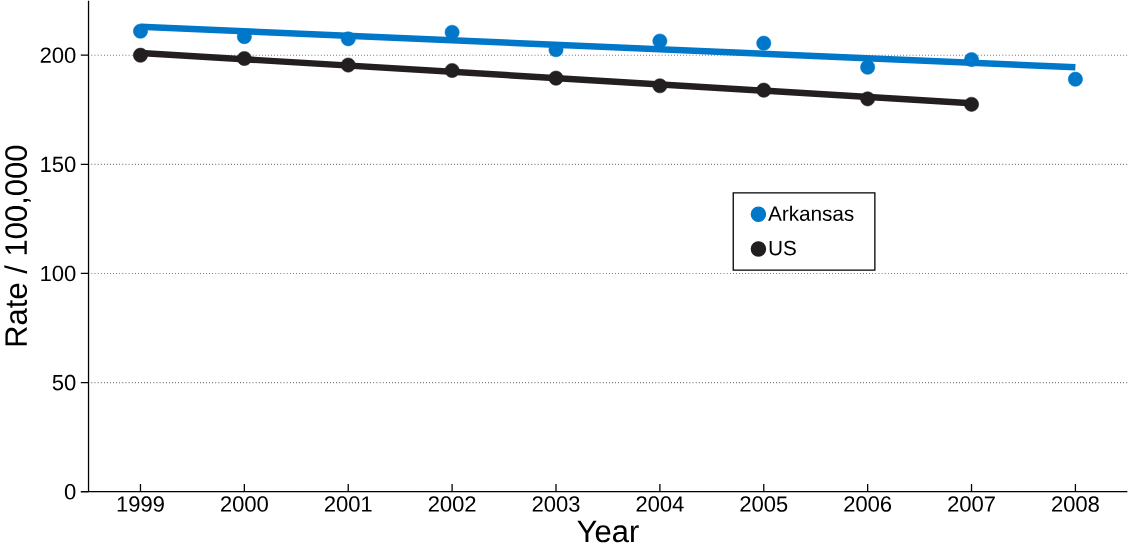 The image size is (1128, 547). I want to click on x-tick-label: 2001, so click(348, 504).